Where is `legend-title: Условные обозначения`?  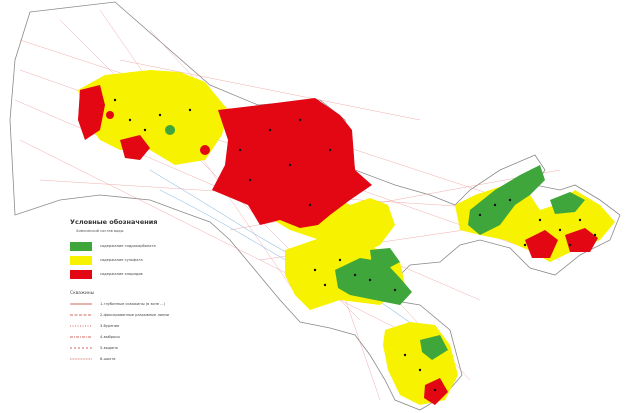
legend-title: Условные обозначения is located at coordinates (114, 222).